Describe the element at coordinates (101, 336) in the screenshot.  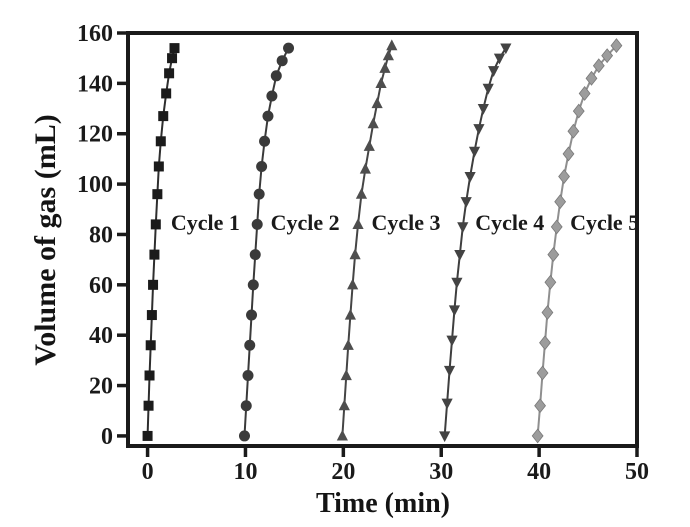
I see `y-tick-label: 40` at that location.